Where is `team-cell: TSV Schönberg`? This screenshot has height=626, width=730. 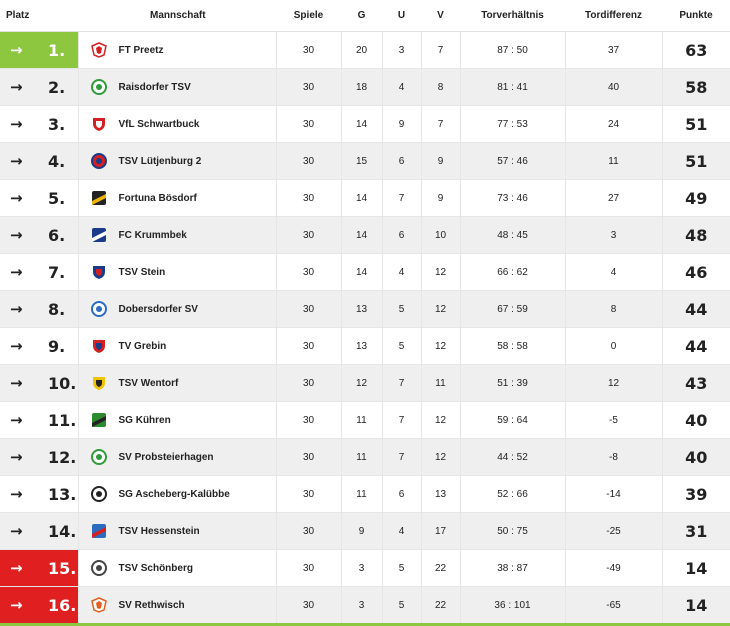
team-cell: TSV Schönberg is located at coordinates (177, 568).